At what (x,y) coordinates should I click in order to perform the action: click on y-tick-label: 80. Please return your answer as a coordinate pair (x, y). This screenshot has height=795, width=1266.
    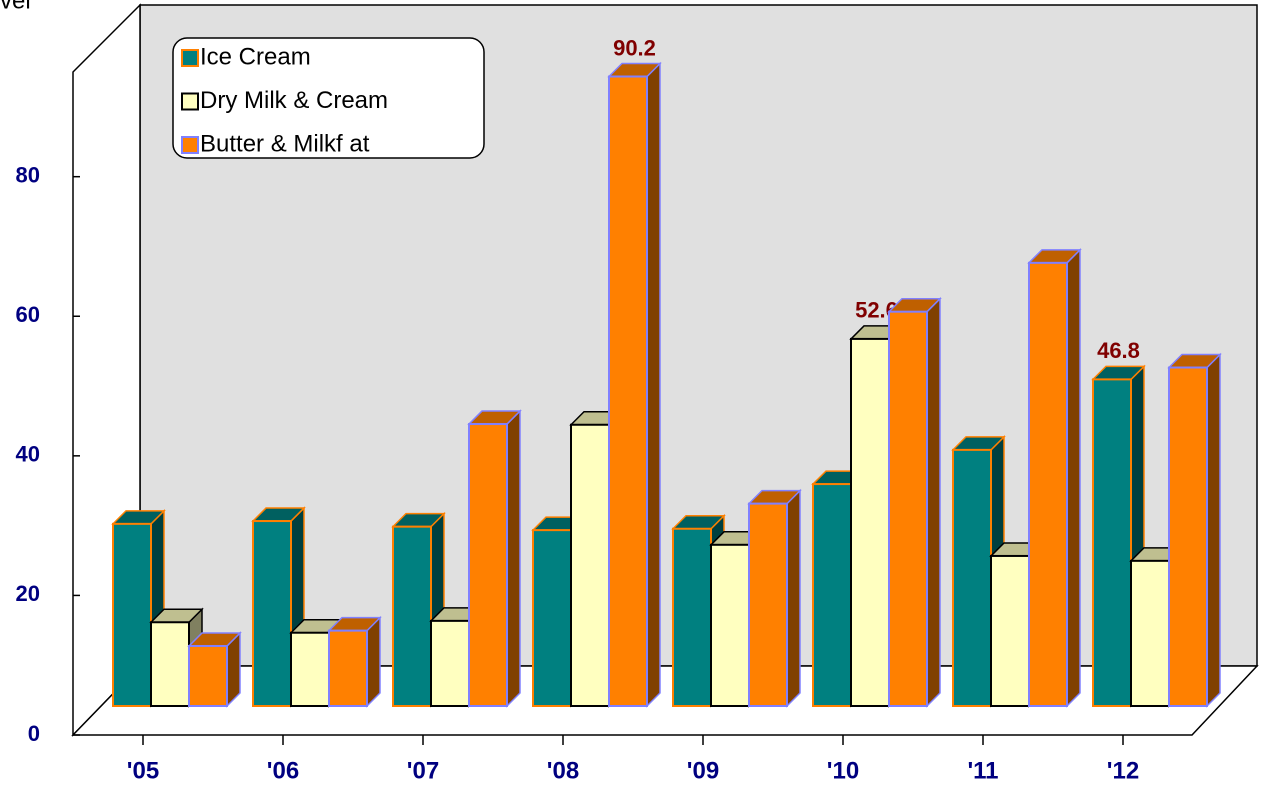
    Looking at the image, I should click on (28, 174).